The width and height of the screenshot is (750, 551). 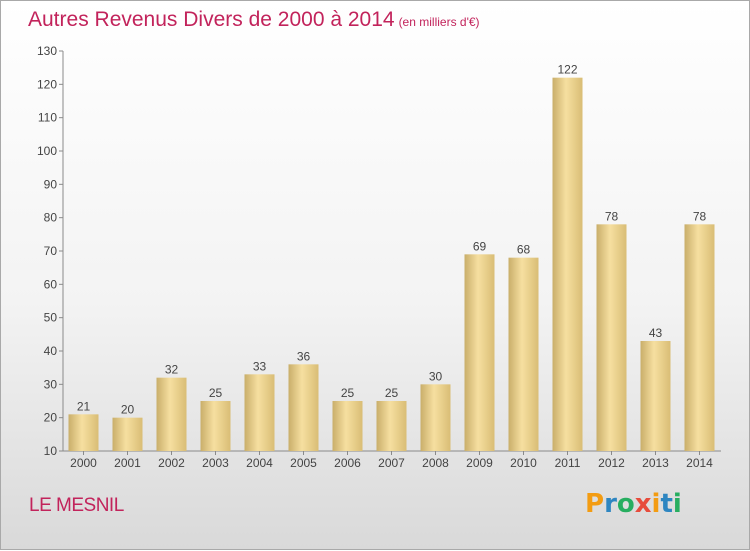 I want to click on y-tick-label: 80, so click(x=51, y=218).